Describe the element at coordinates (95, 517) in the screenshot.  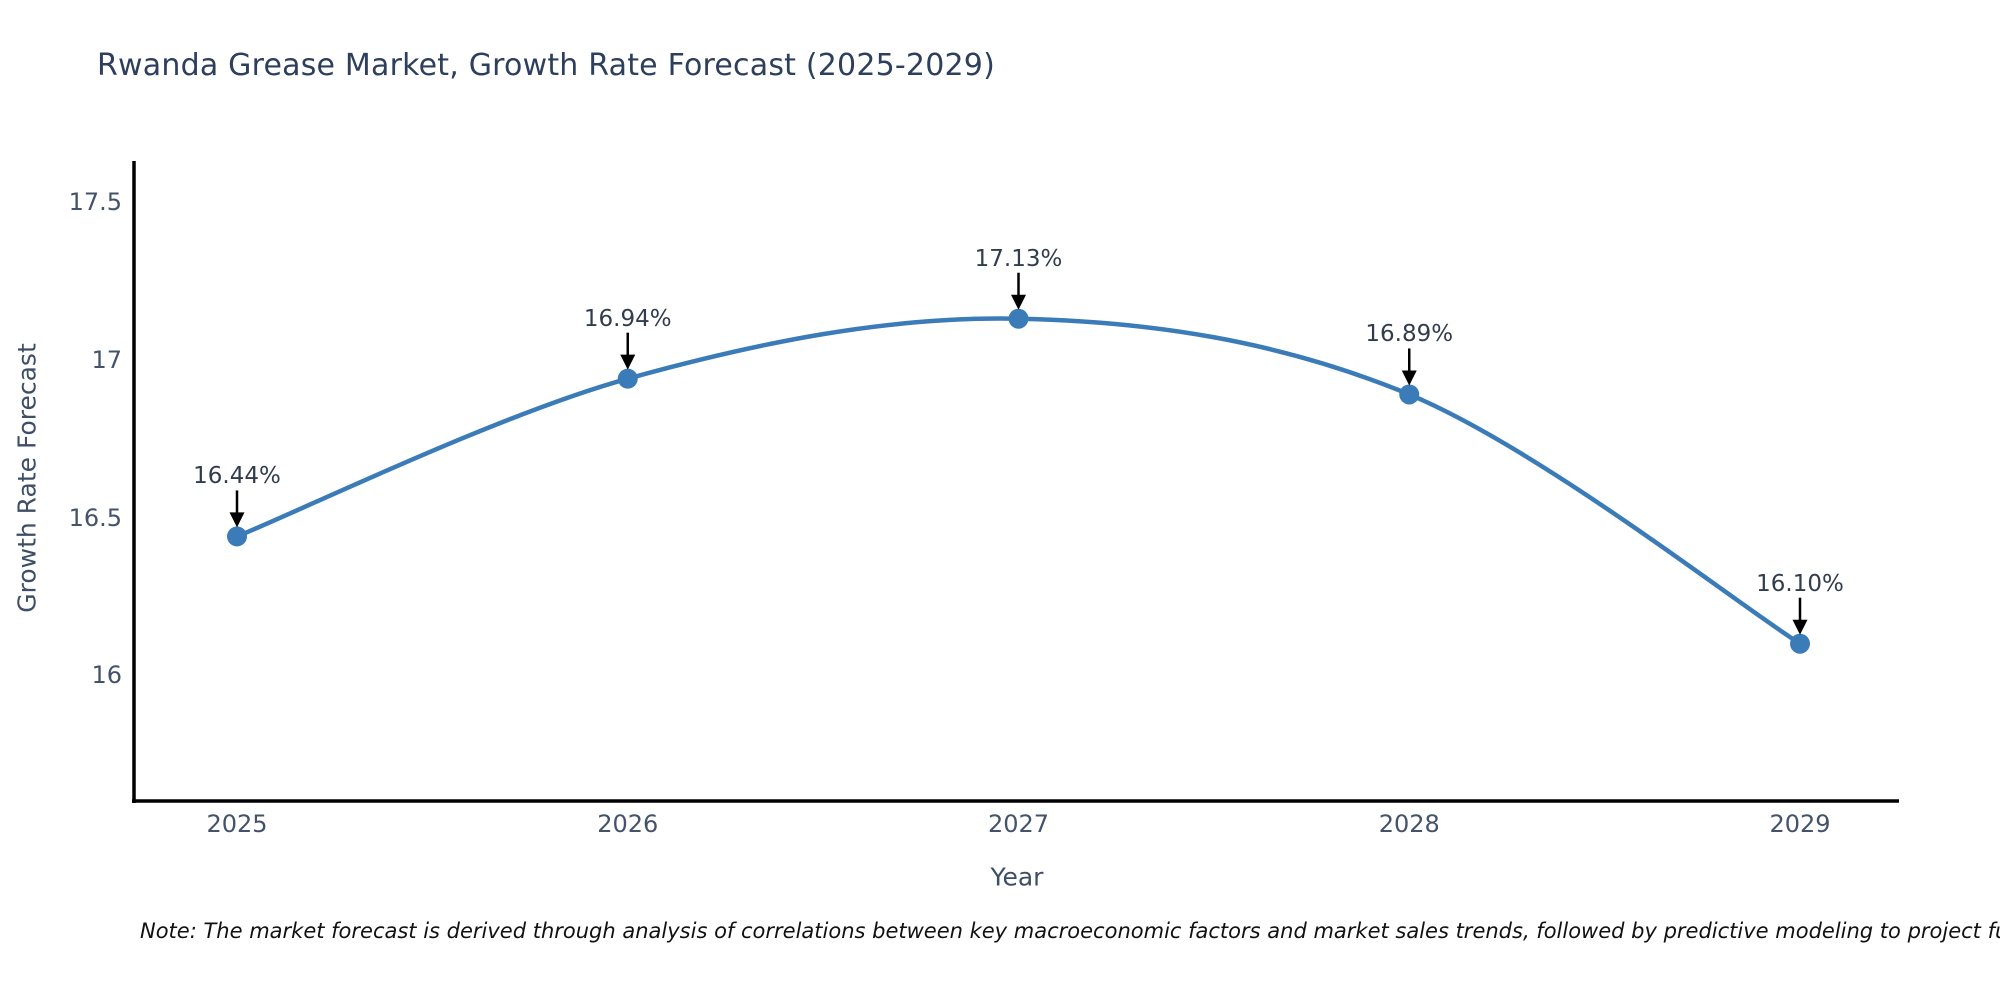
I see `y-tick-label: 16.5` at that location.